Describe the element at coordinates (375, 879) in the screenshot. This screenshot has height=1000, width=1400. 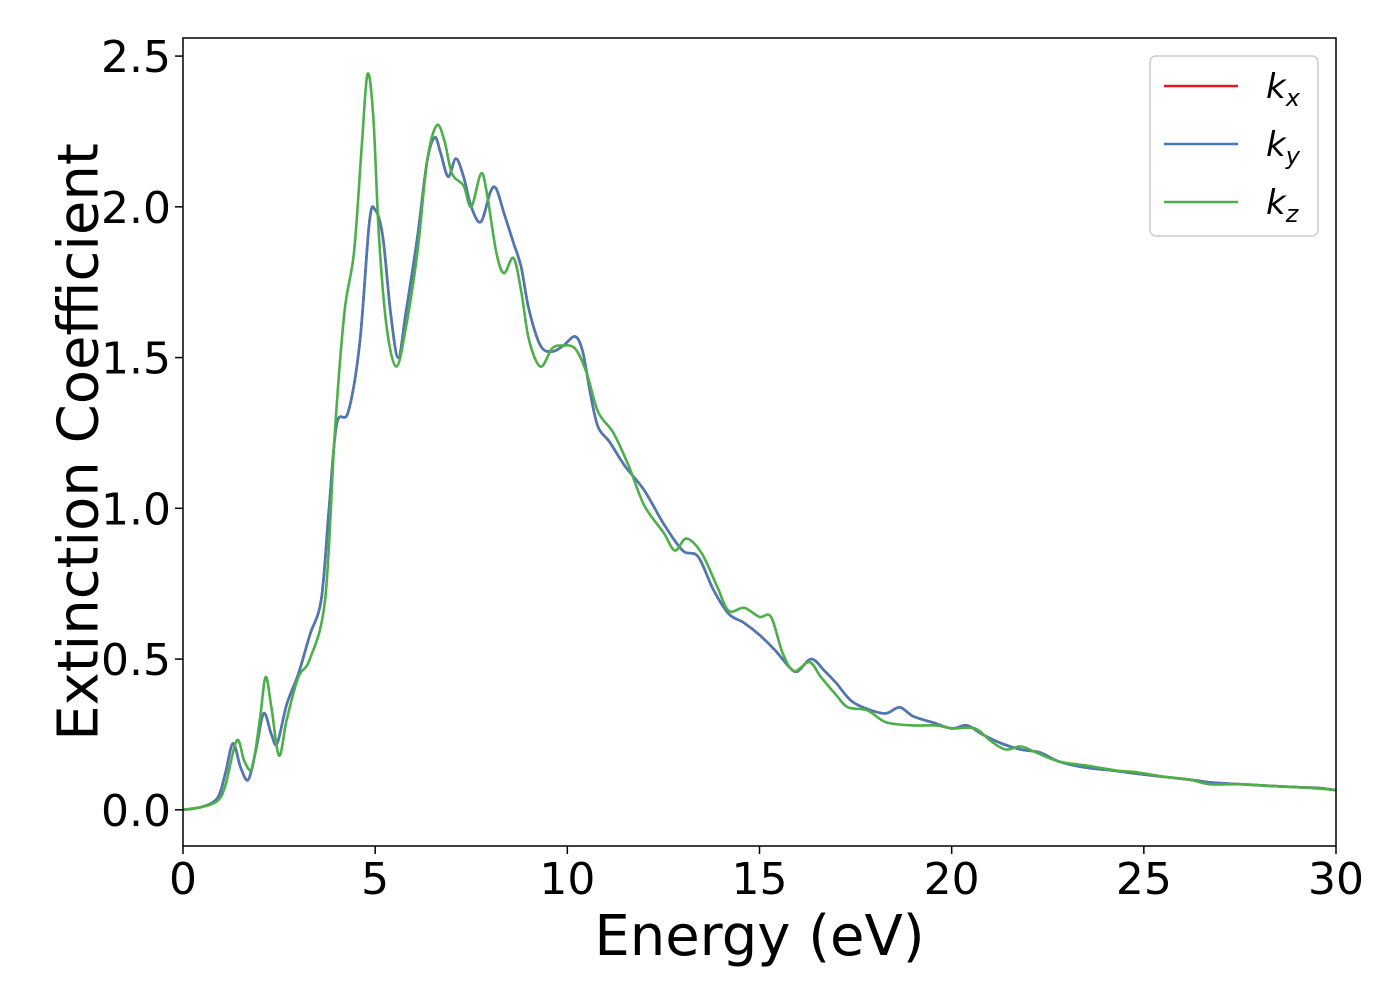
I see `x-tick-label: 5` at that location.